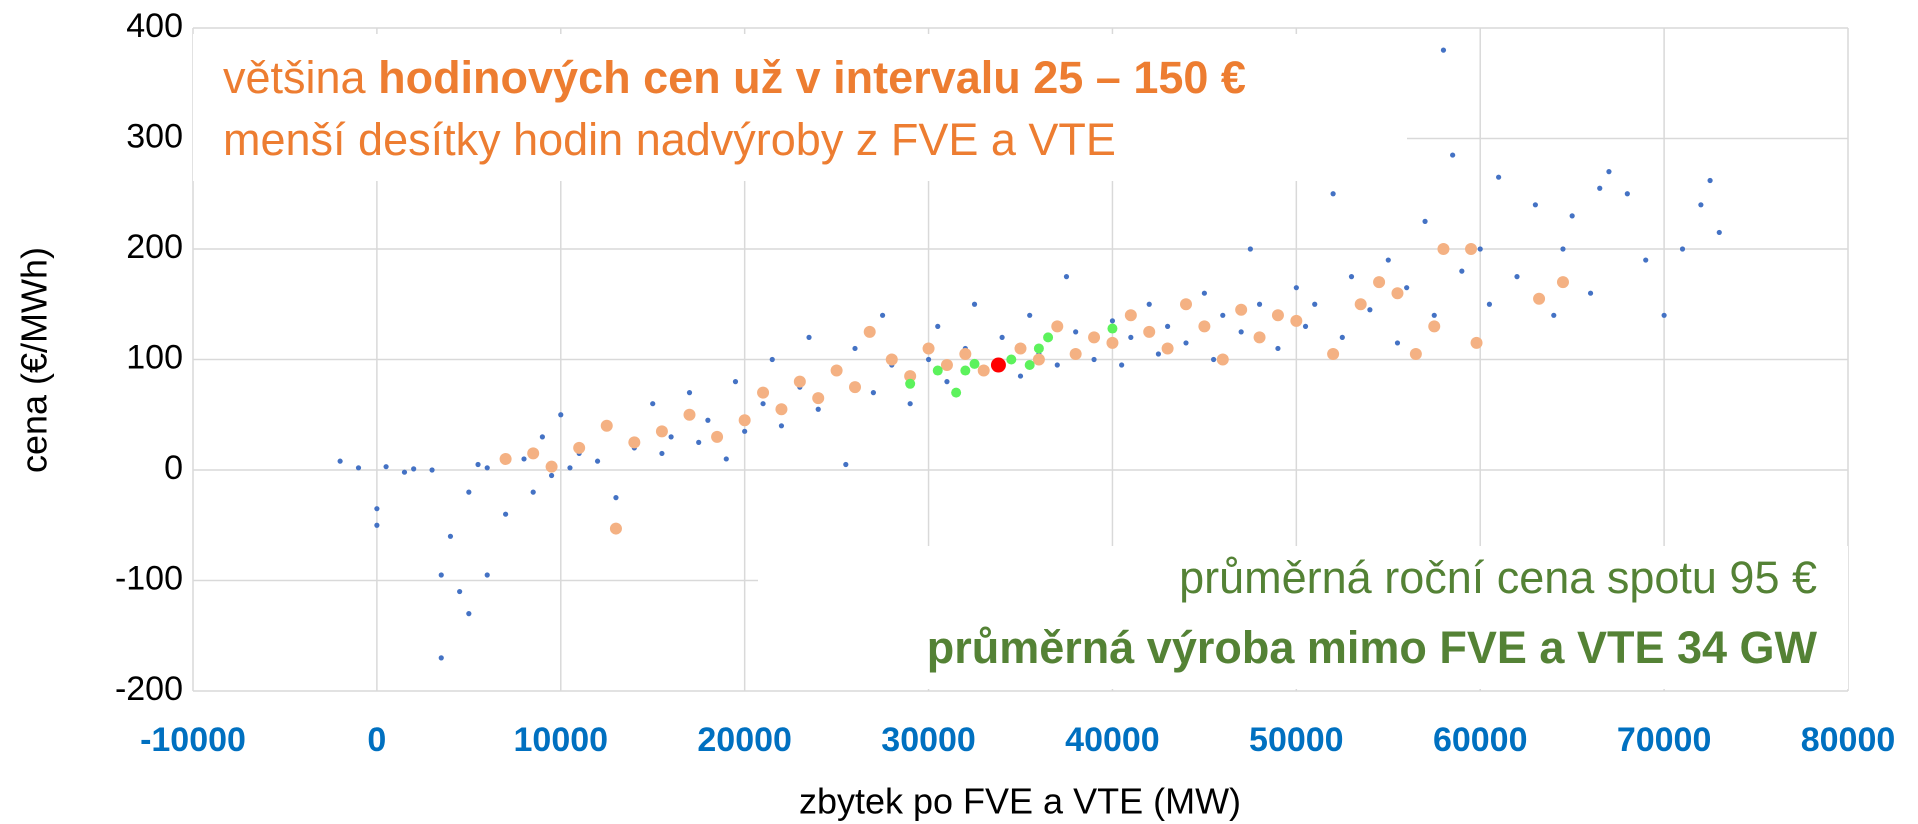  What do you see at coordinates (193, 740) in the screenshot?
I see `x-tick-label: -10000` at bounding box center [193, 740].